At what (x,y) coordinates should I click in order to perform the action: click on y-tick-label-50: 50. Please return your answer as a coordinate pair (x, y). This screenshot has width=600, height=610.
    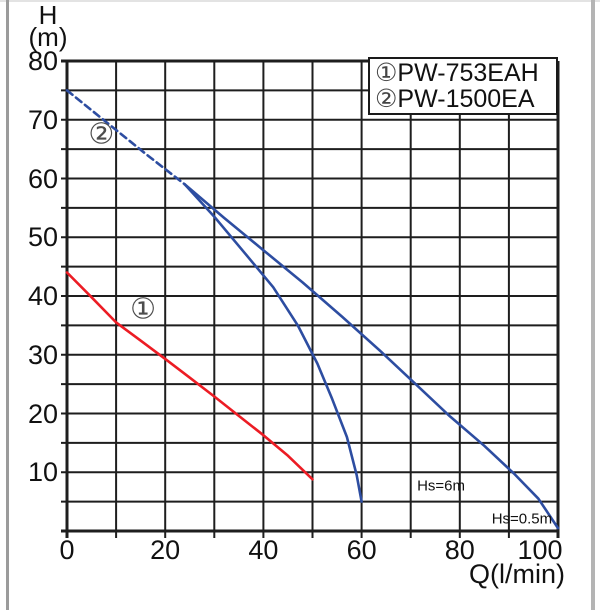
    Looking at the image, I should click on (42, 237).